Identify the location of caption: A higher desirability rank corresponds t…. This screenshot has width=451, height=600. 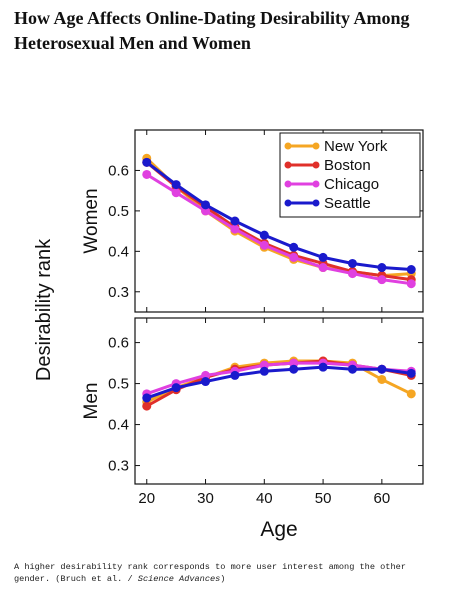
(229, 573).